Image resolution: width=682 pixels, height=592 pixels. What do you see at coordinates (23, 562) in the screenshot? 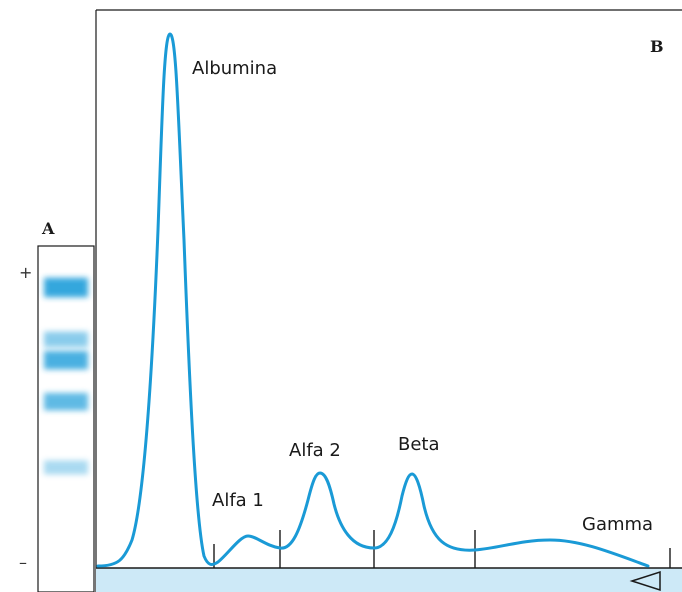
I see `cathode-minus-sign: –` at bounding box center [23, 562].